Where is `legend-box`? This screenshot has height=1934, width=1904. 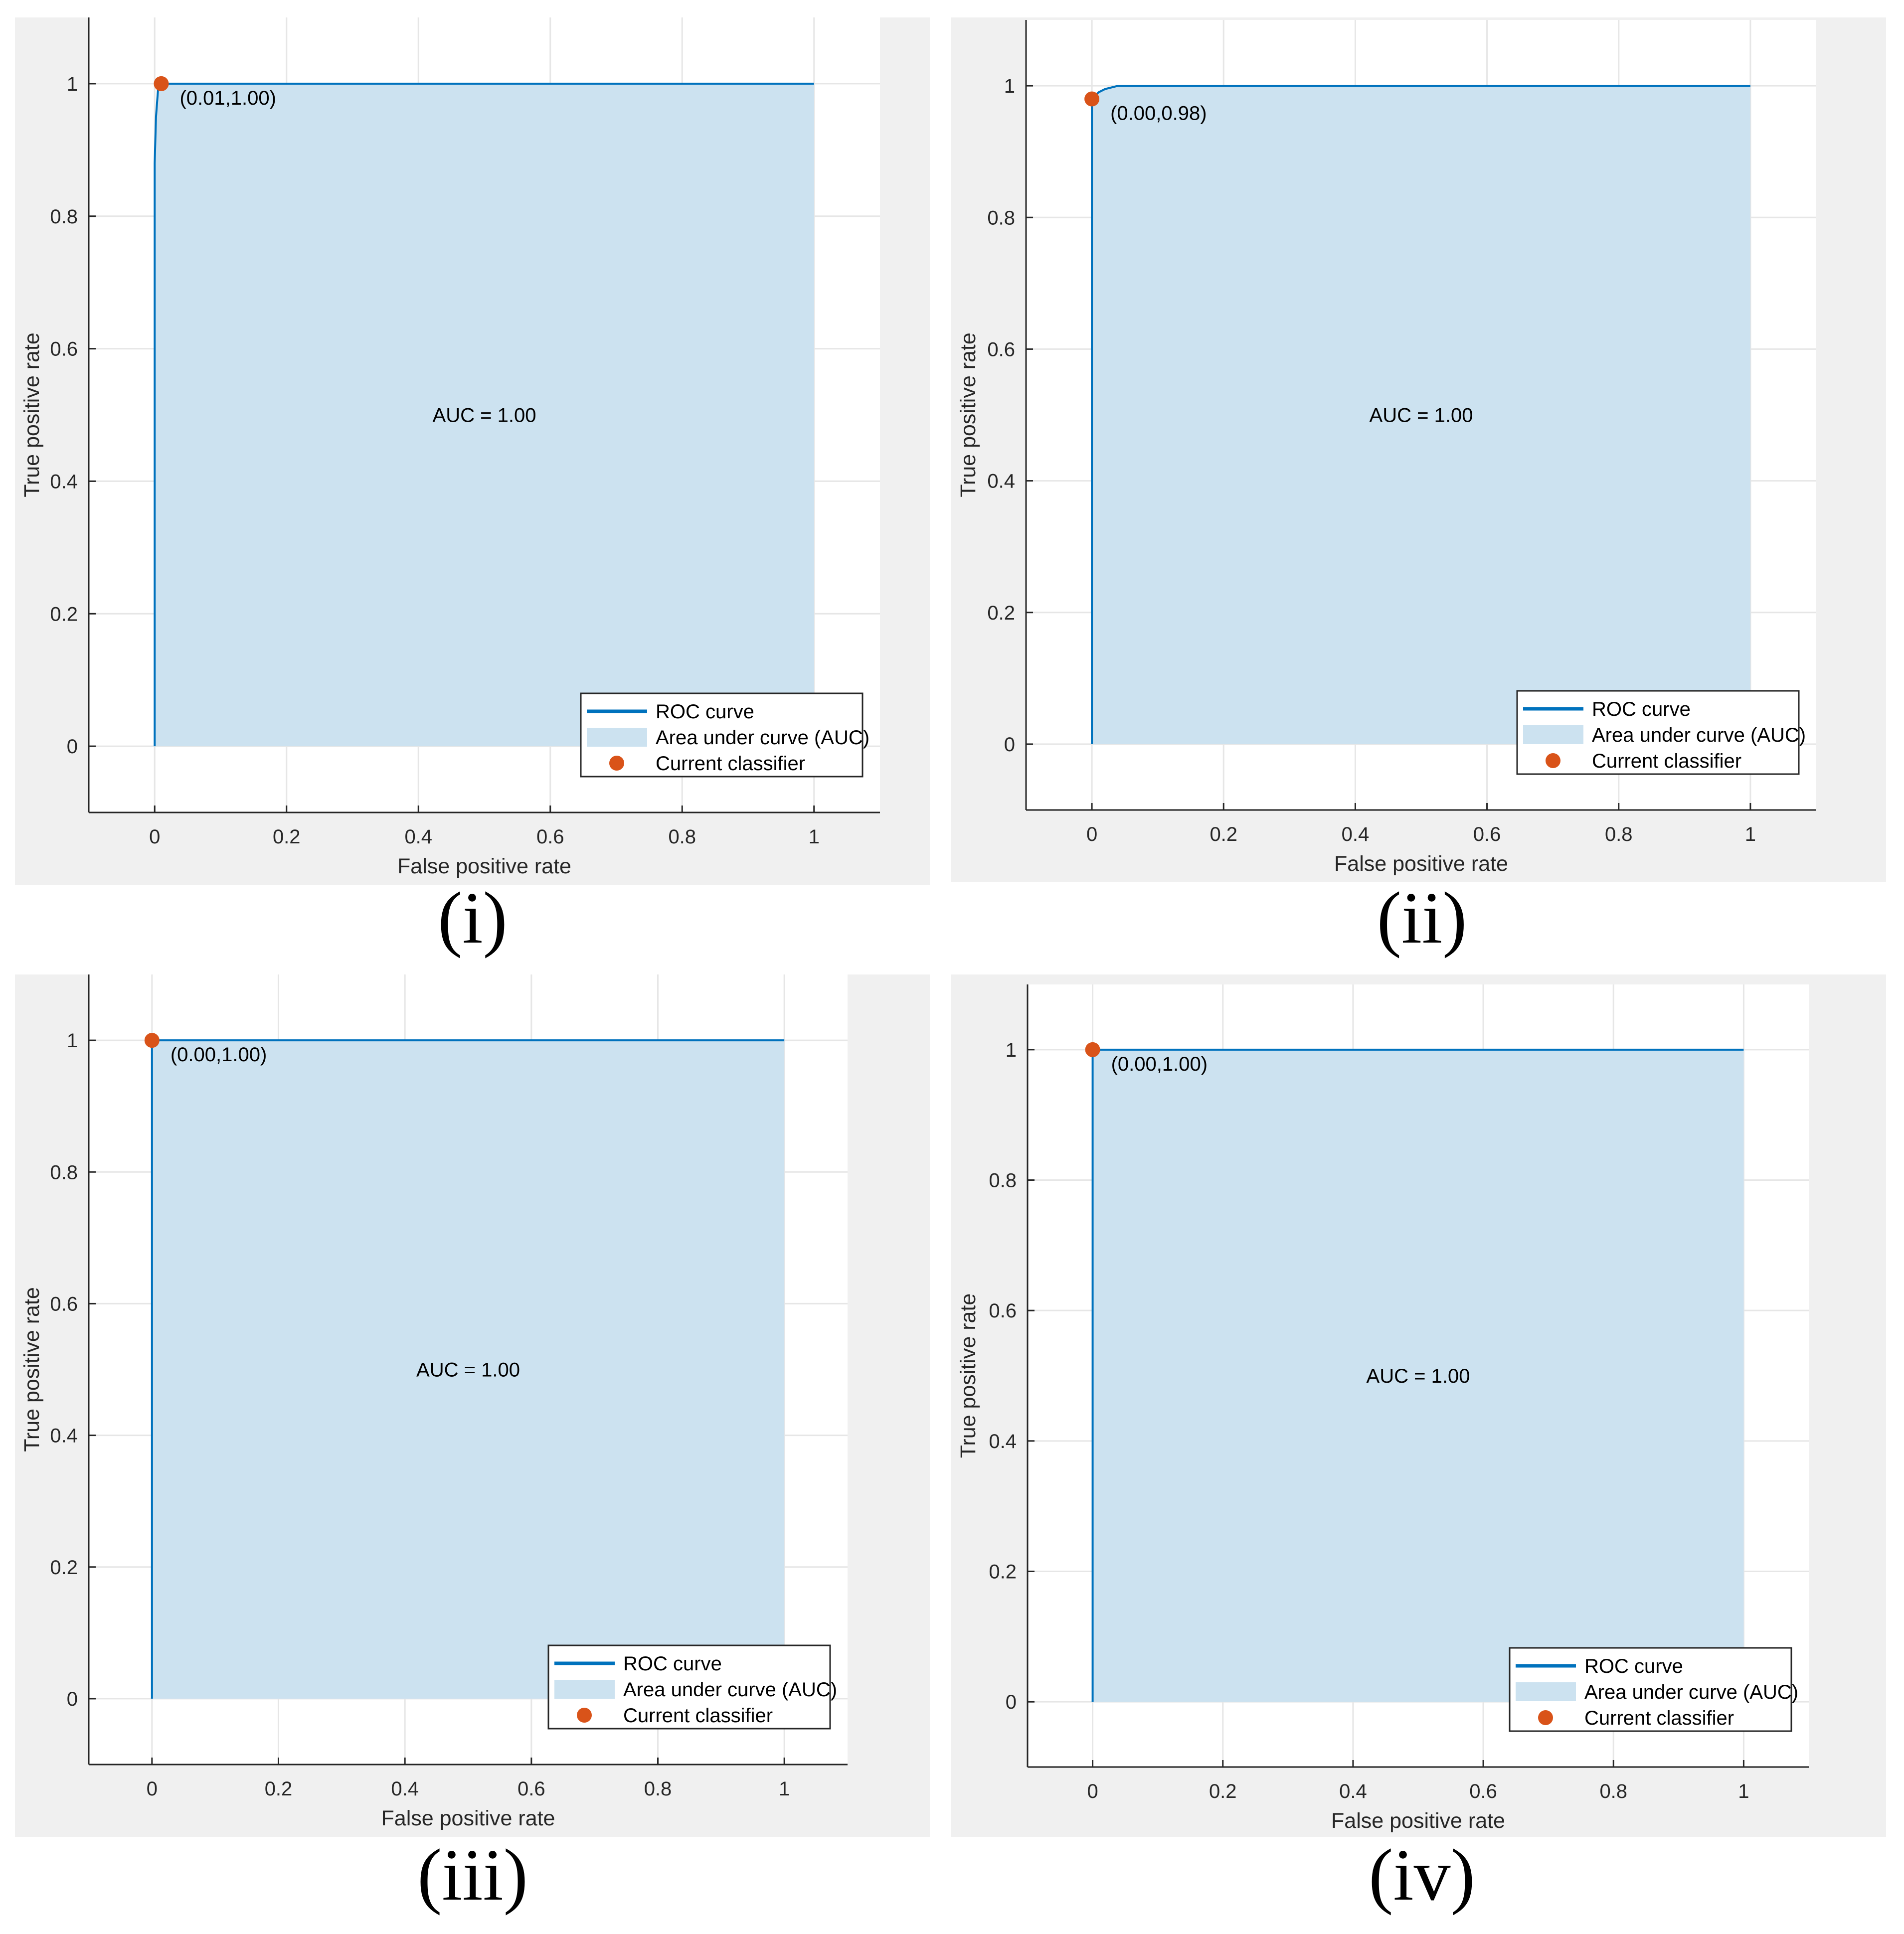
legend-box is located at coordinates (722, 735).